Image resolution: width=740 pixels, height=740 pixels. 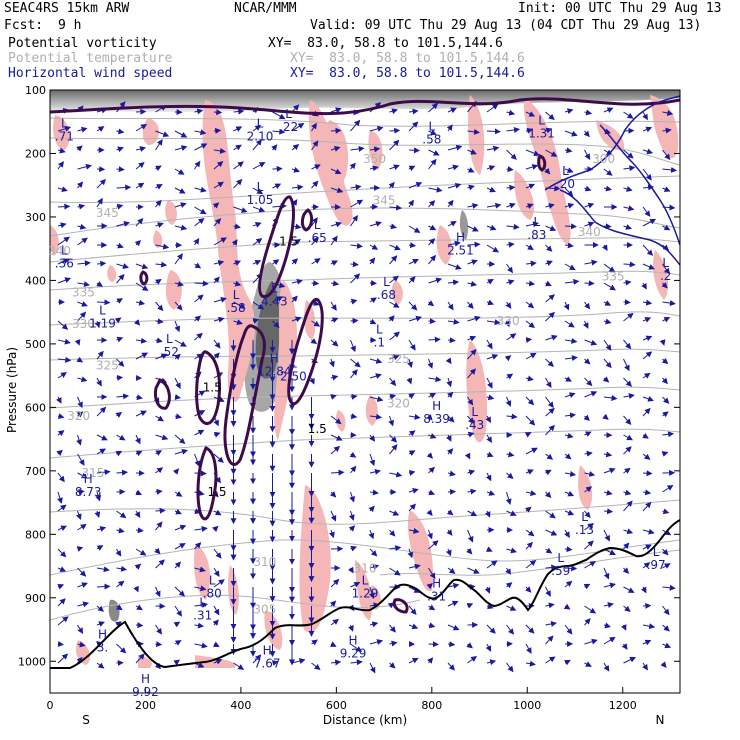 I want to click on extremum-value: 9.92, so click(x=145, y=692).